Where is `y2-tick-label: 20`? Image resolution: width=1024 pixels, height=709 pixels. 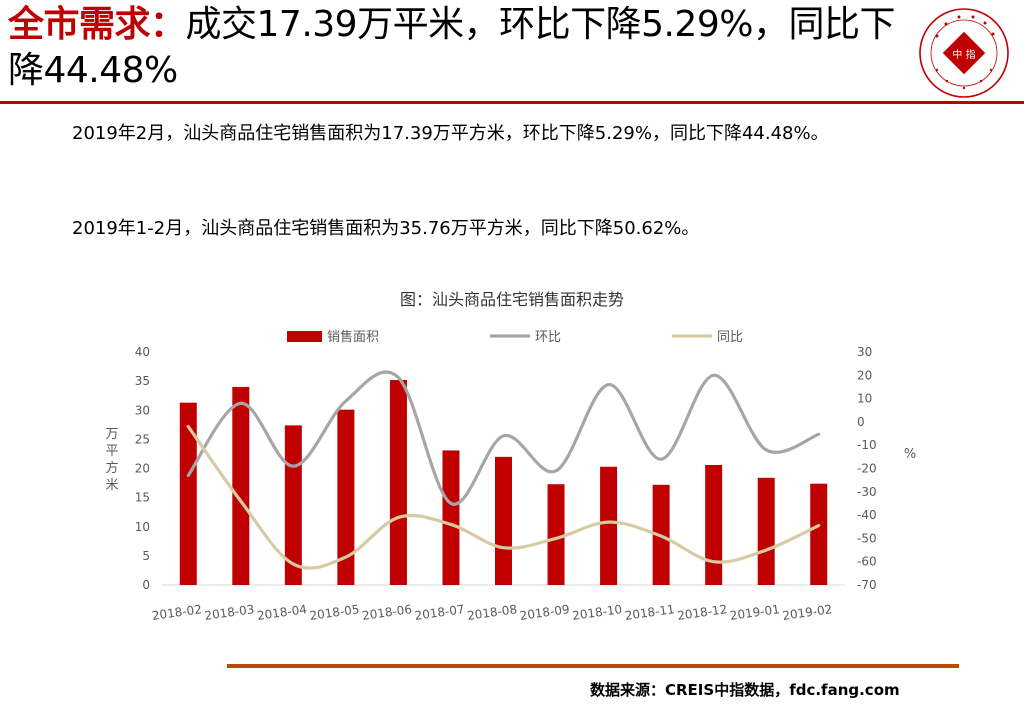
y2-tick-label: 20 is located at coordinates (864, 375).